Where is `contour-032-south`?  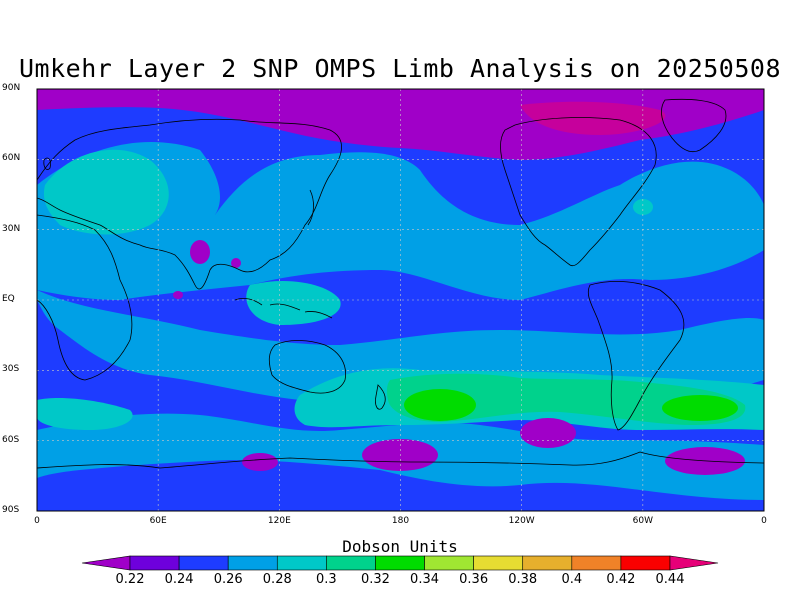
contour-032-south is located at coordinates (566, 399).